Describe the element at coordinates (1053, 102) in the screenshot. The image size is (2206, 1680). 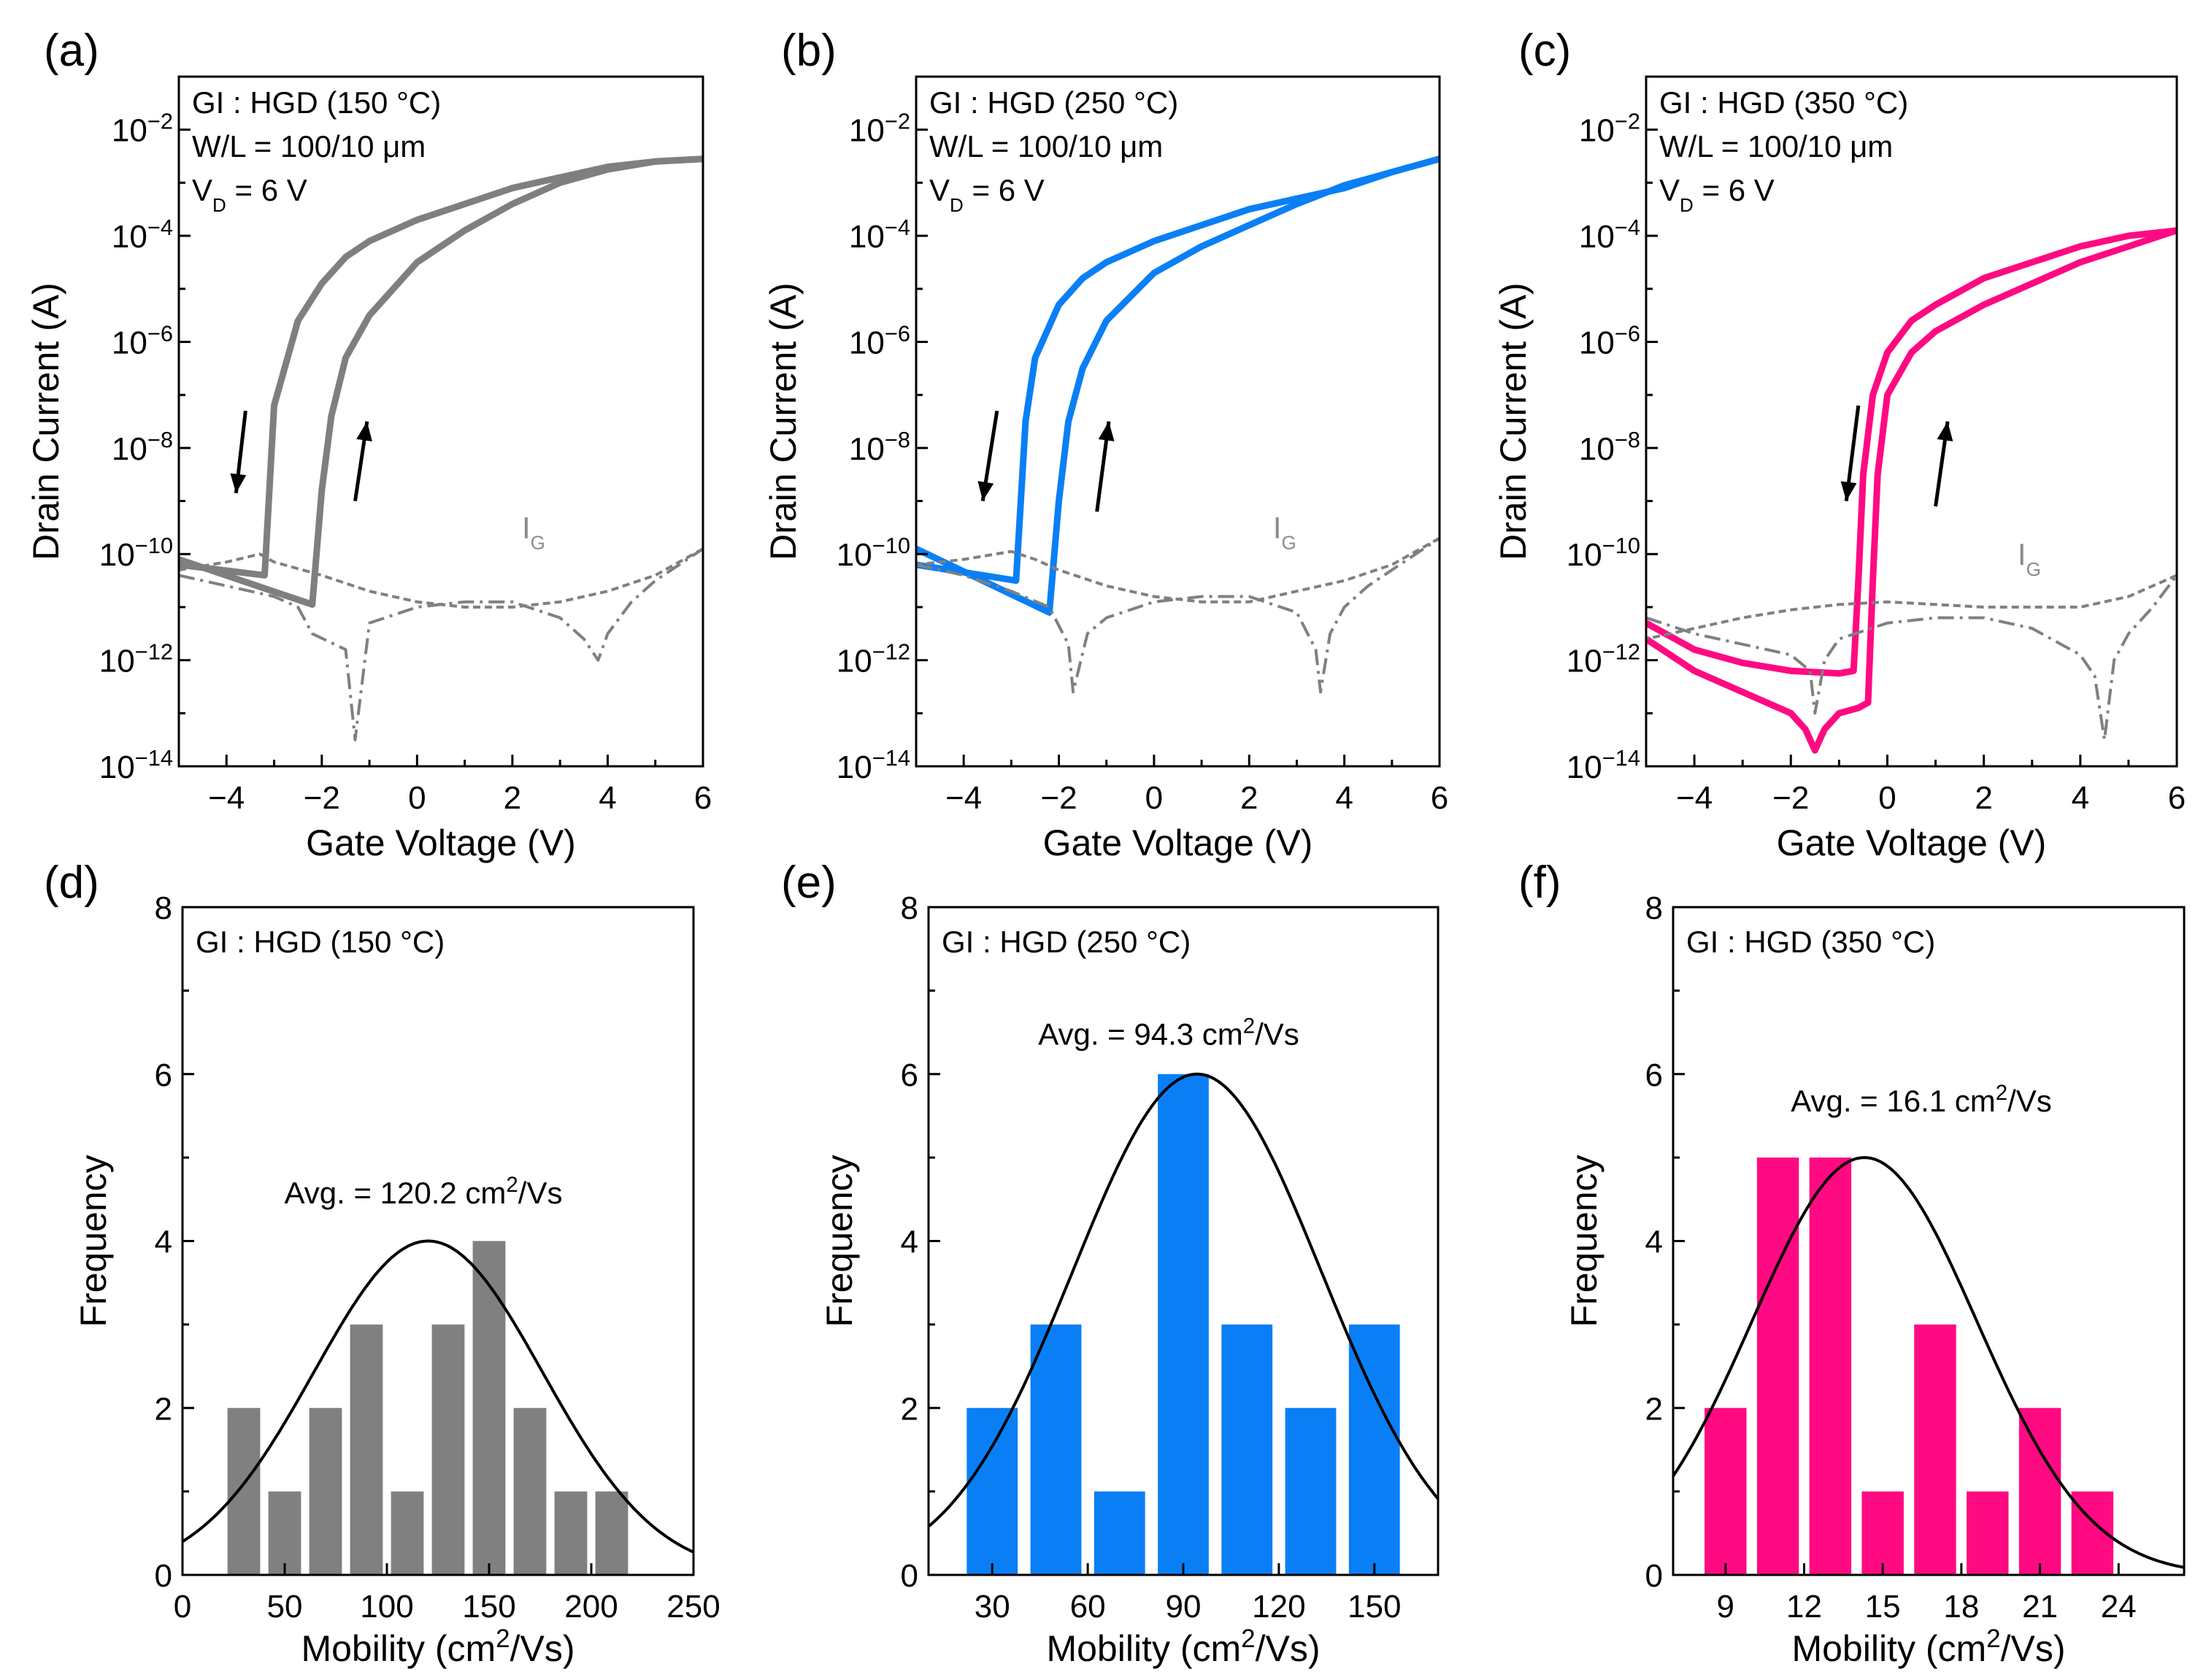
I see `annotation-line: GI : HGD (250 °C)` at that location.